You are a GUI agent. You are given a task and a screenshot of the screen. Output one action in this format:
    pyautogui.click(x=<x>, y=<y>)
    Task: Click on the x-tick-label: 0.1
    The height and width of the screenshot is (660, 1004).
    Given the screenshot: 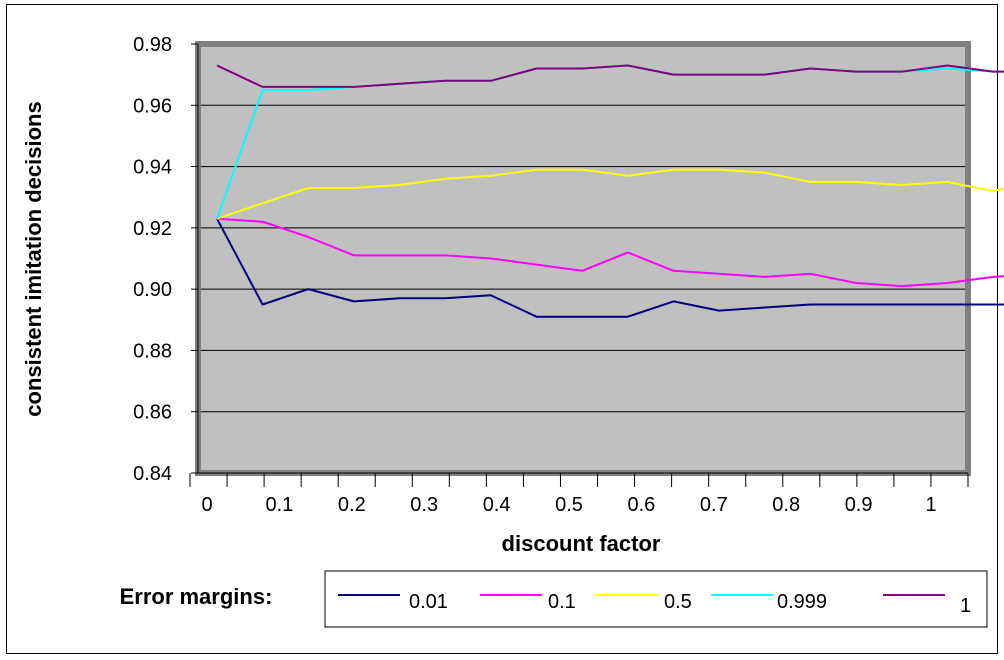 What is the action you would take?
    pyautogui.click(x=279, y=505)
    